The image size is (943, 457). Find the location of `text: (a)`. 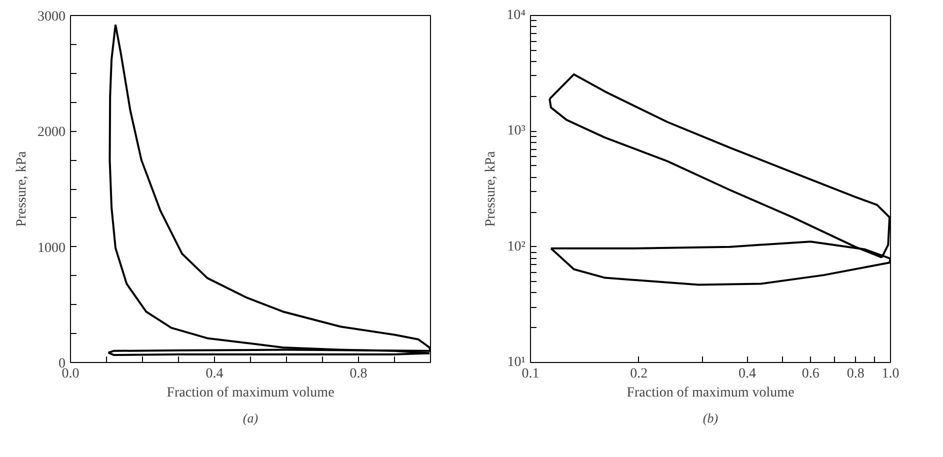

text: (a) is located at coordinates (250, 418).